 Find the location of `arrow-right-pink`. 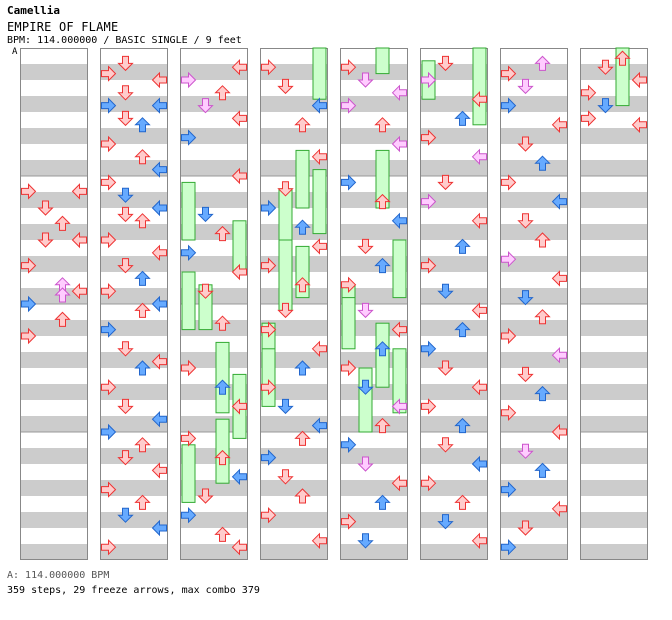

arrow-right-pink is located at coordinates (399, 93).